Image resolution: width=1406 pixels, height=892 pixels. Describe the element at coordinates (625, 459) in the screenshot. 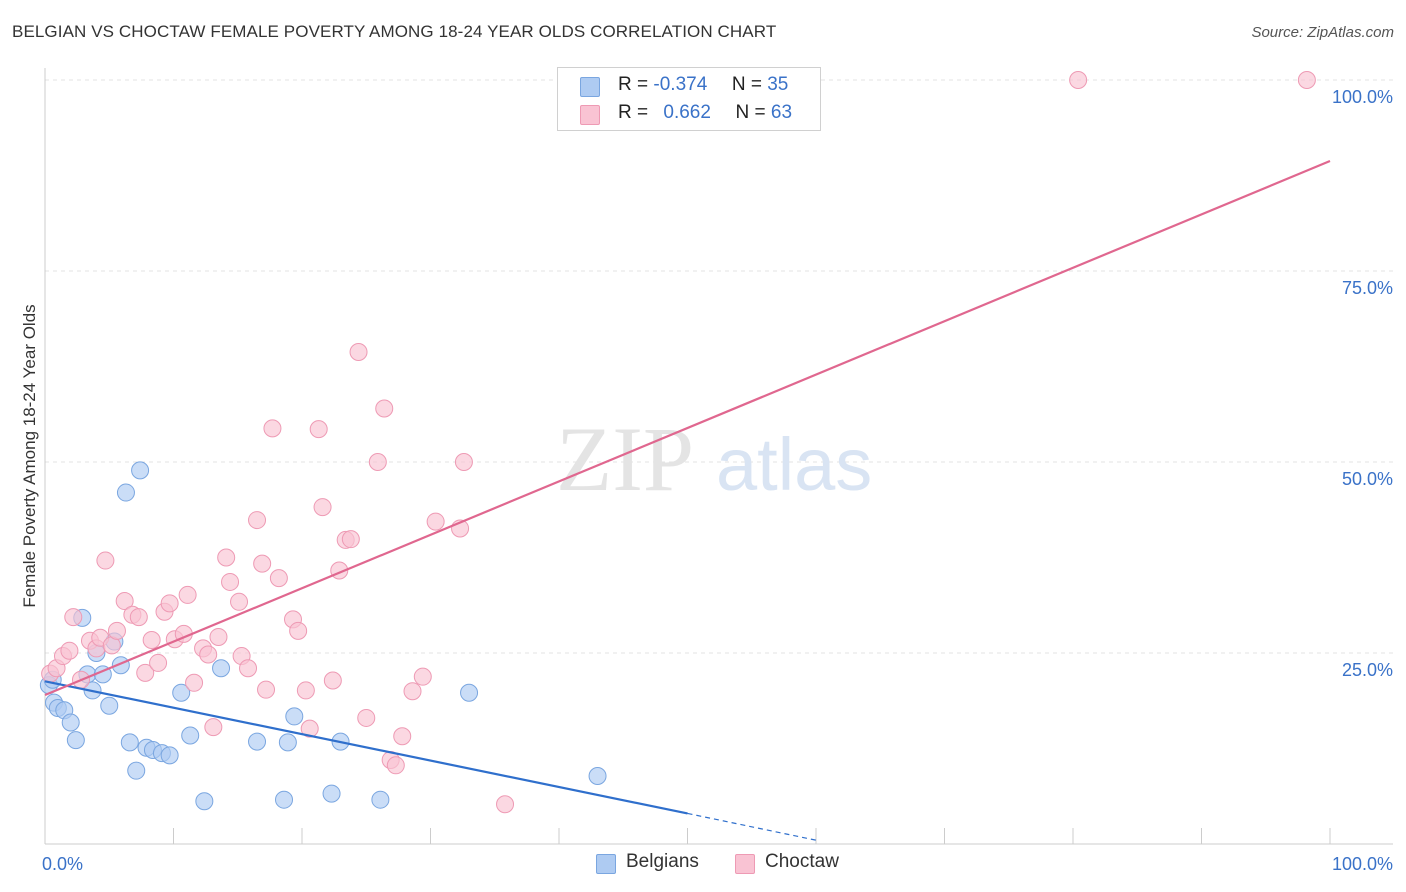

I see `watermark-zip: ZIP` at that location.